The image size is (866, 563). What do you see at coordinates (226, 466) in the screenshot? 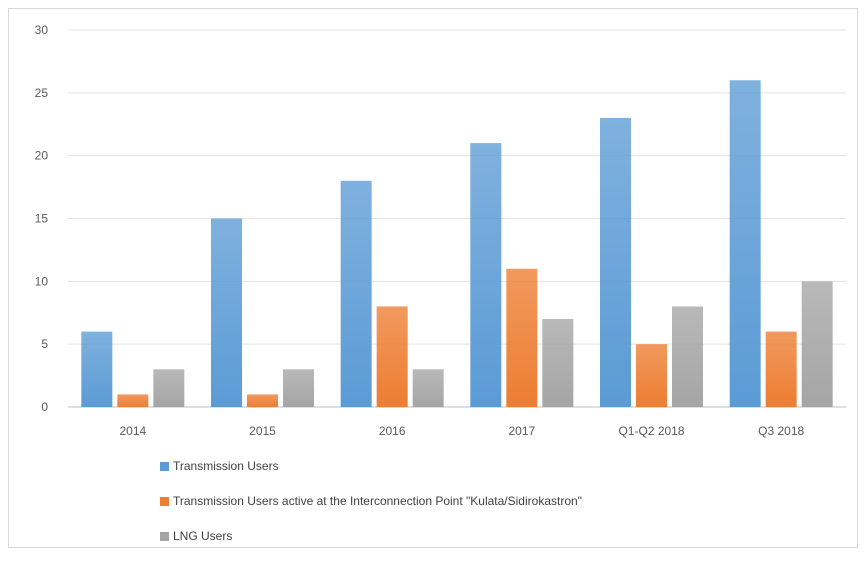
I see `legend-label: Transmission Users` at bounding box center [226, 466].